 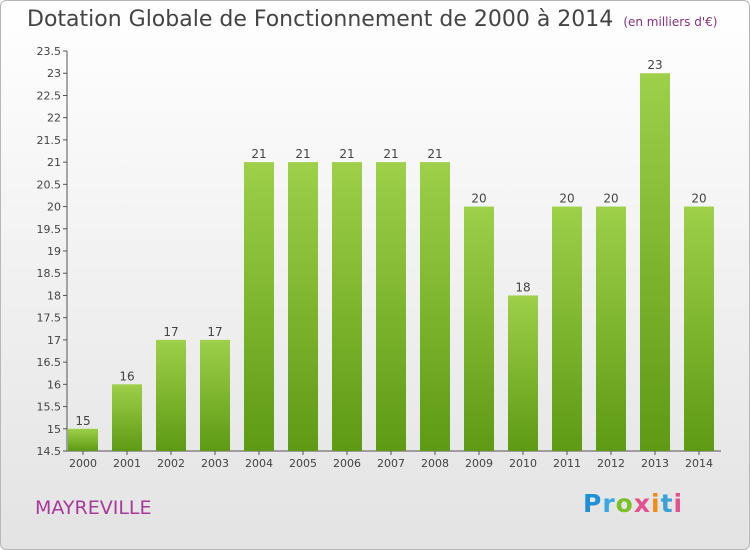 What do you see at coordinates (655, 262) in the screenshot?
I see `bar-2013` at bounding box center [655, 262].